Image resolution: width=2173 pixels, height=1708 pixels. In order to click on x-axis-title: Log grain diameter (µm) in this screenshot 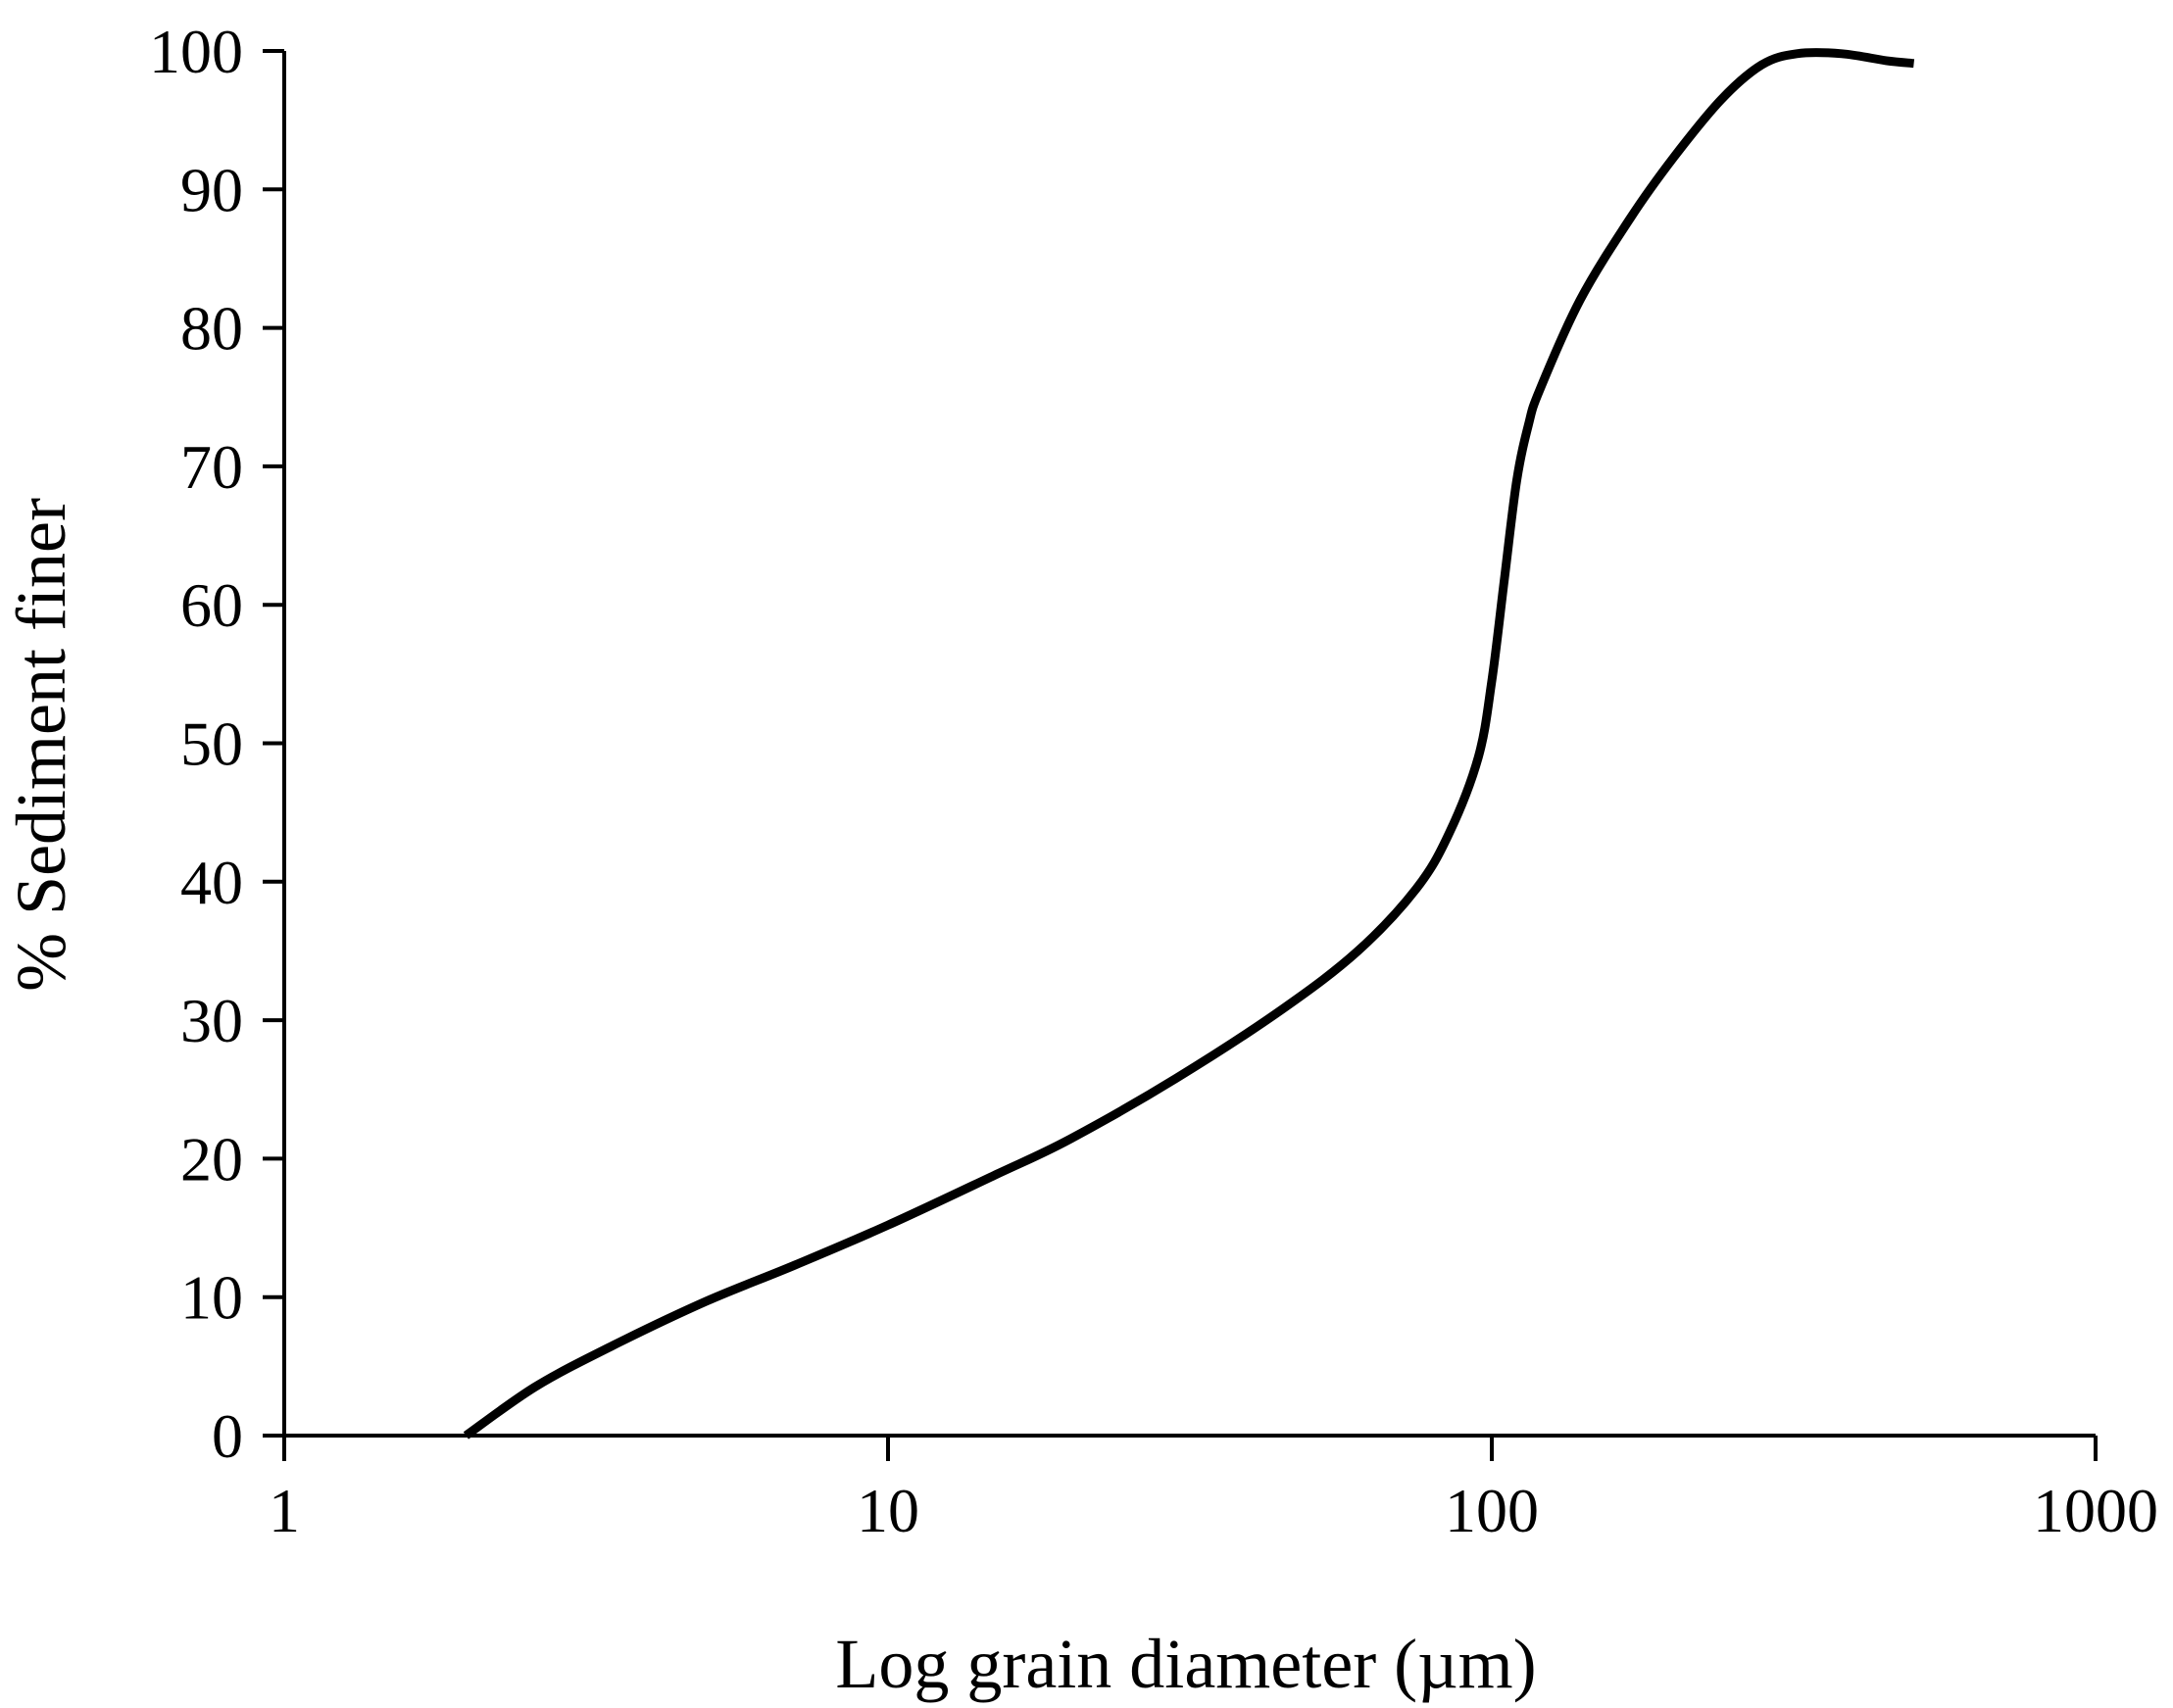, I will do `click(1185, 1664)`.